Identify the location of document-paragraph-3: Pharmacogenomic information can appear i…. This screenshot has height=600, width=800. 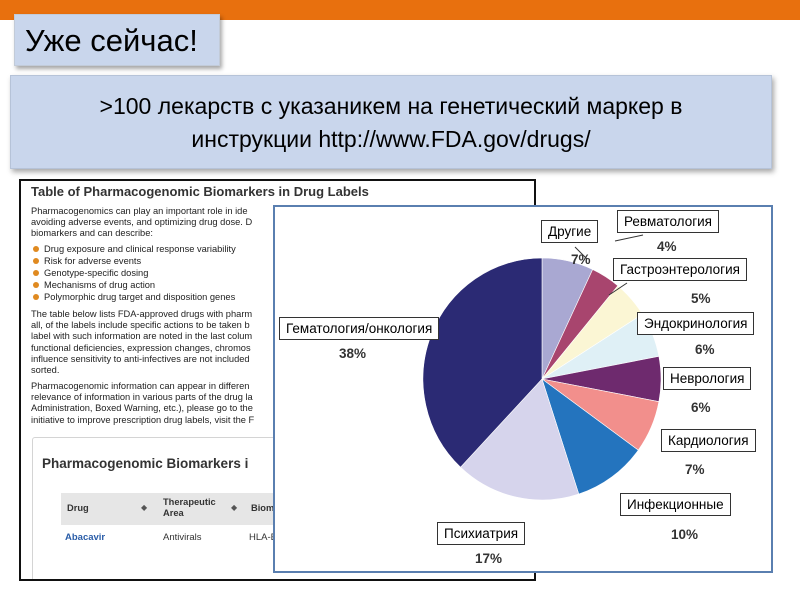
(156, 403).